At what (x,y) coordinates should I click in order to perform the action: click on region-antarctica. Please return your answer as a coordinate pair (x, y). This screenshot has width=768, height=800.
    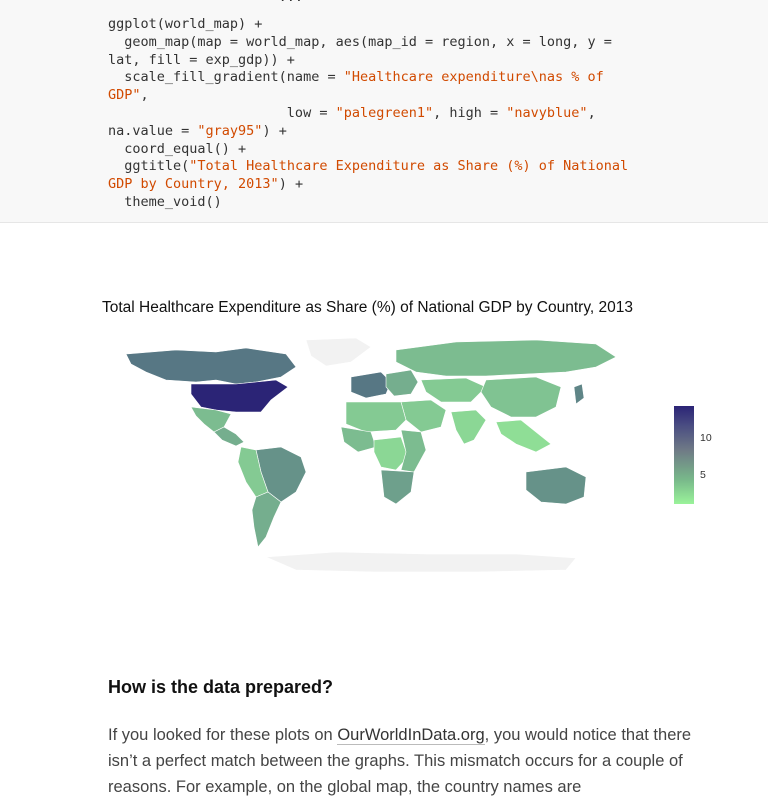
    Looking at the image, I should click on (421, 562).